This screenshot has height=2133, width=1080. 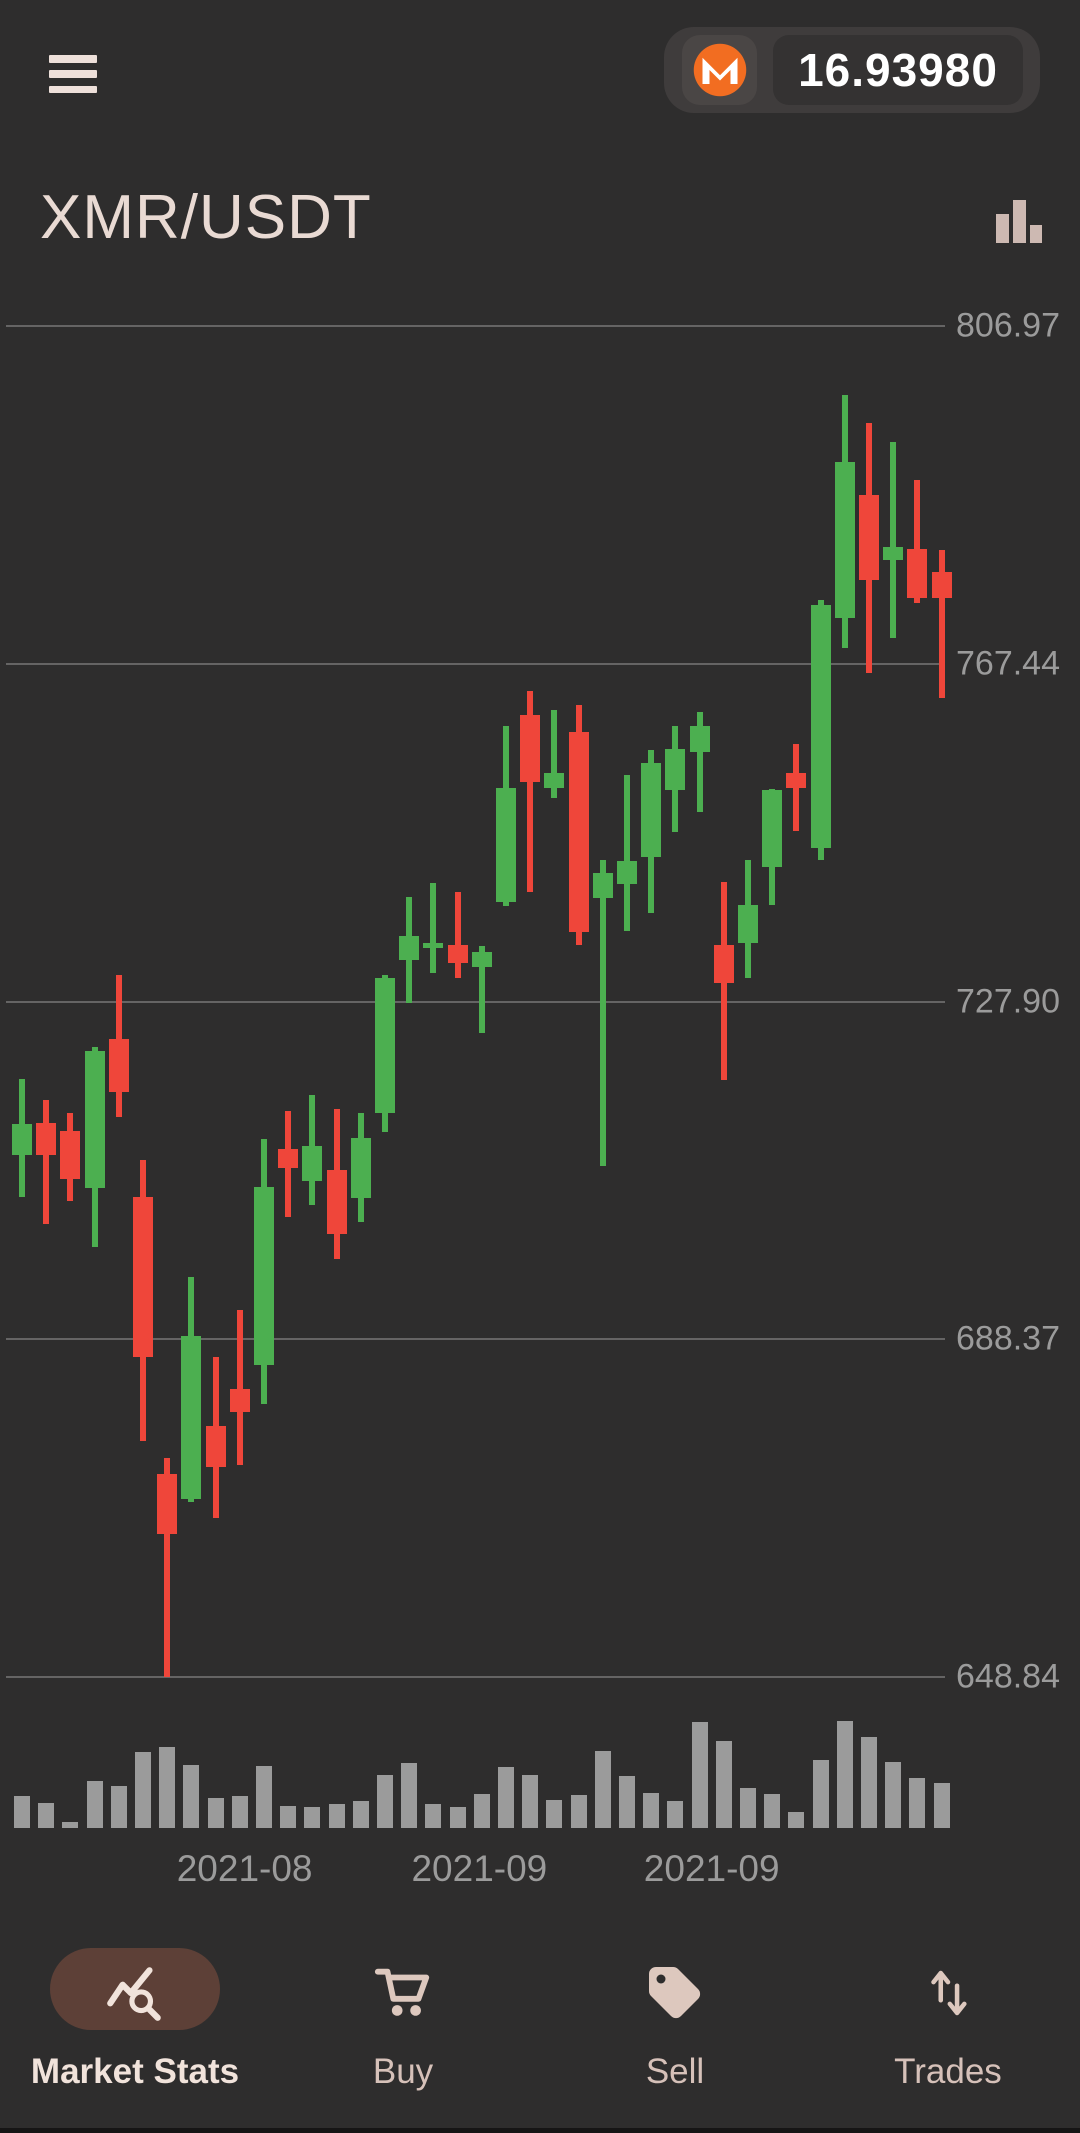 What do you see at coordinates (1008, 1338) in the screenshot?
I see `y-axis-label: 688.37` at bounding box center [1008, 1338].